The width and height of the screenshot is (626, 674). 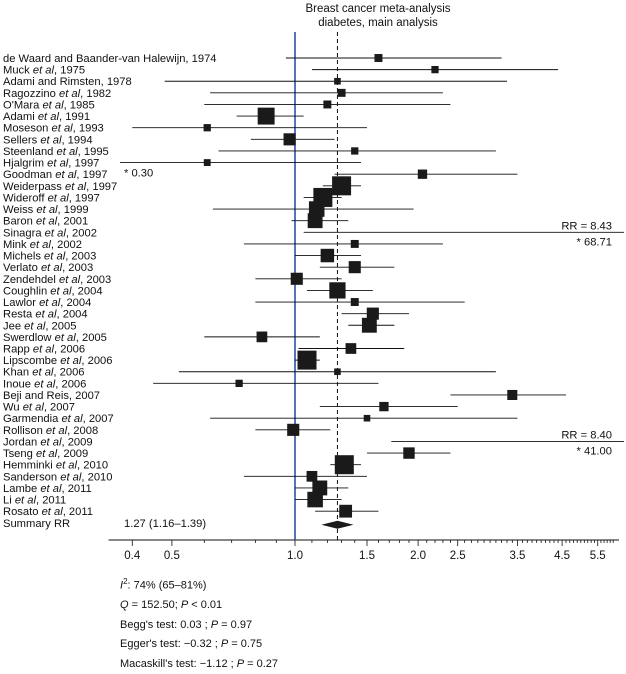 I want to click on study-label: Jee et al, 2005, so click(x=39, y=326).